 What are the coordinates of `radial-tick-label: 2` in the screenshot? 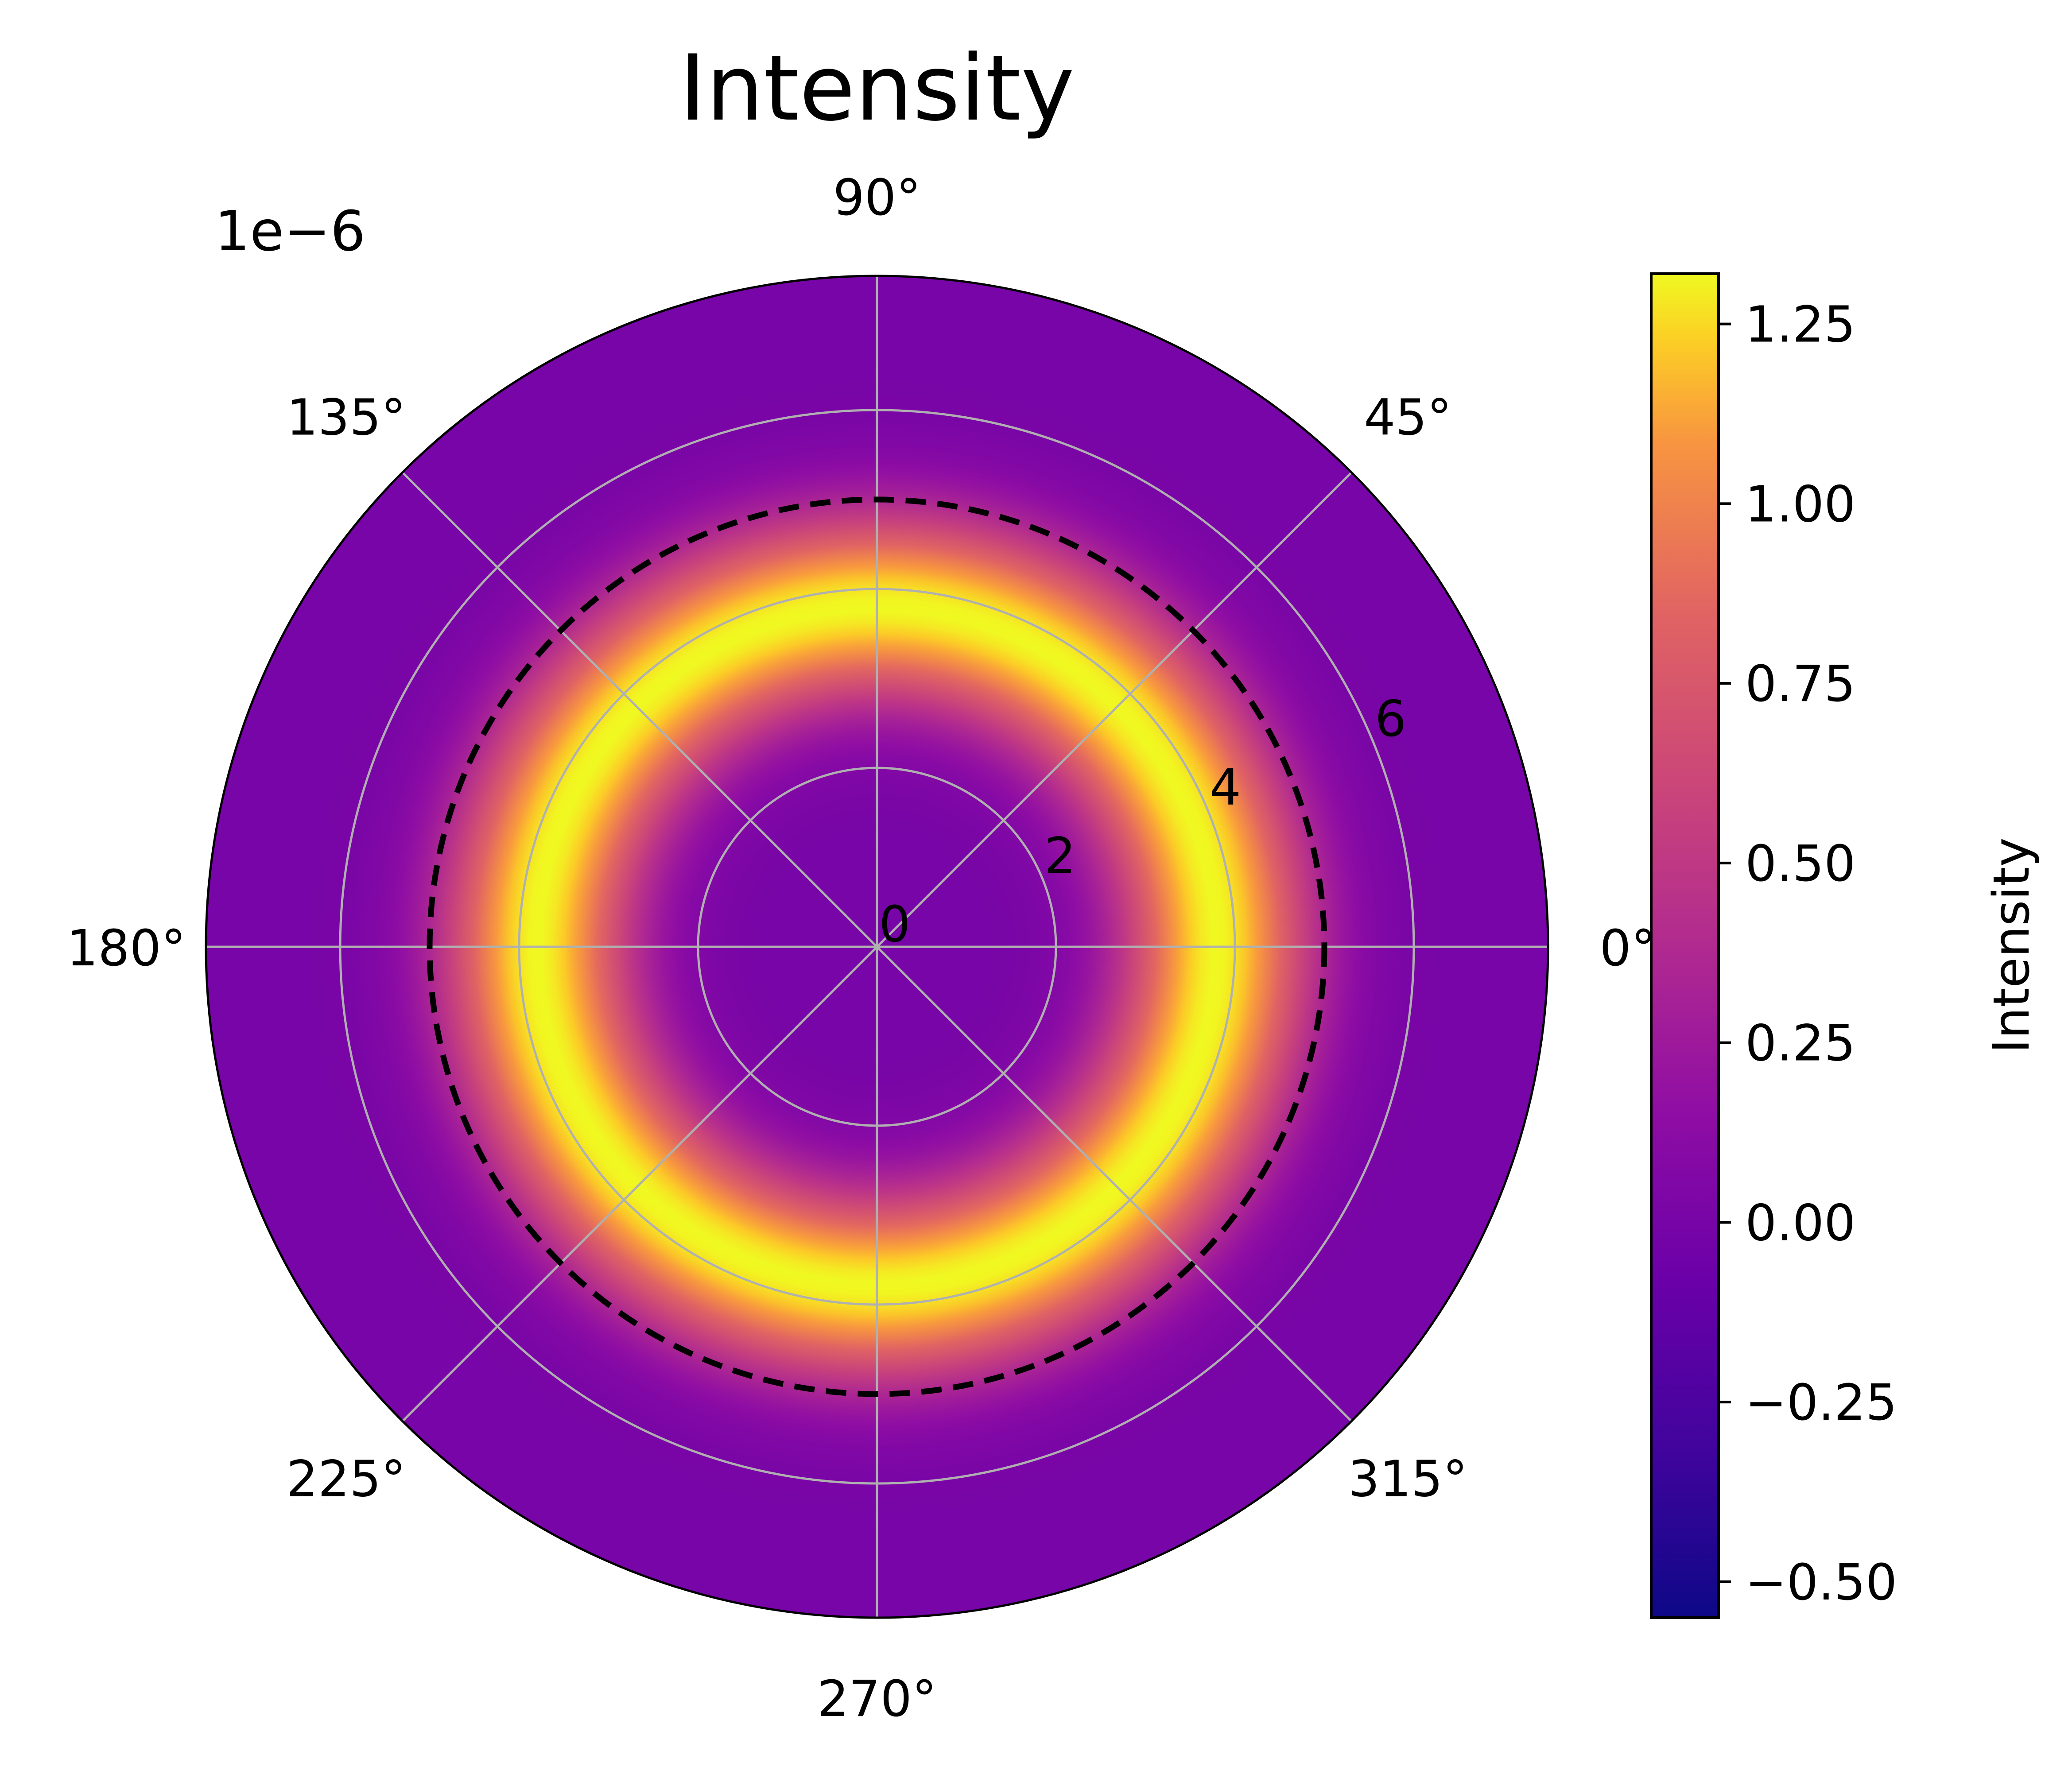 It's located at (1060, 856).